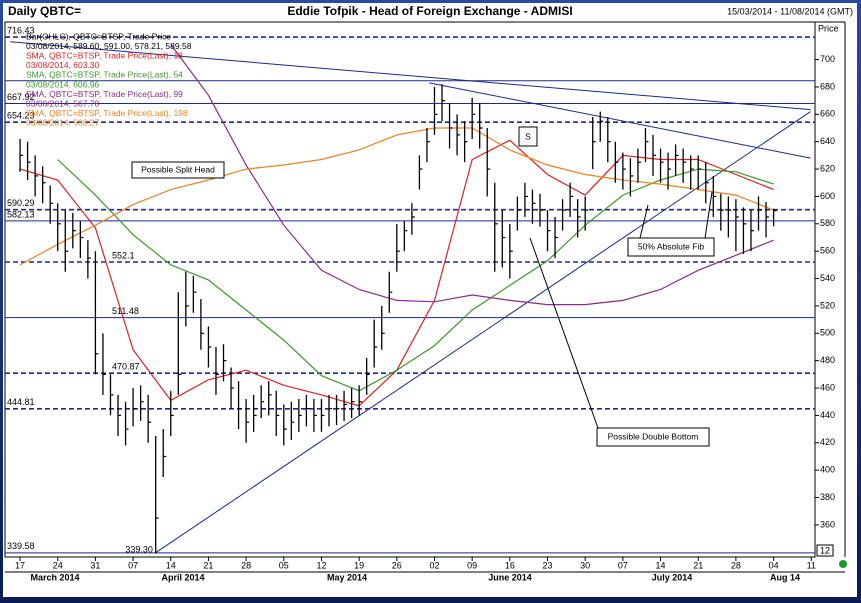  What do you see at coordinates (21, 214) in the screenshot?
I see `level-label: 582.13` at bounding box center [21, 214].